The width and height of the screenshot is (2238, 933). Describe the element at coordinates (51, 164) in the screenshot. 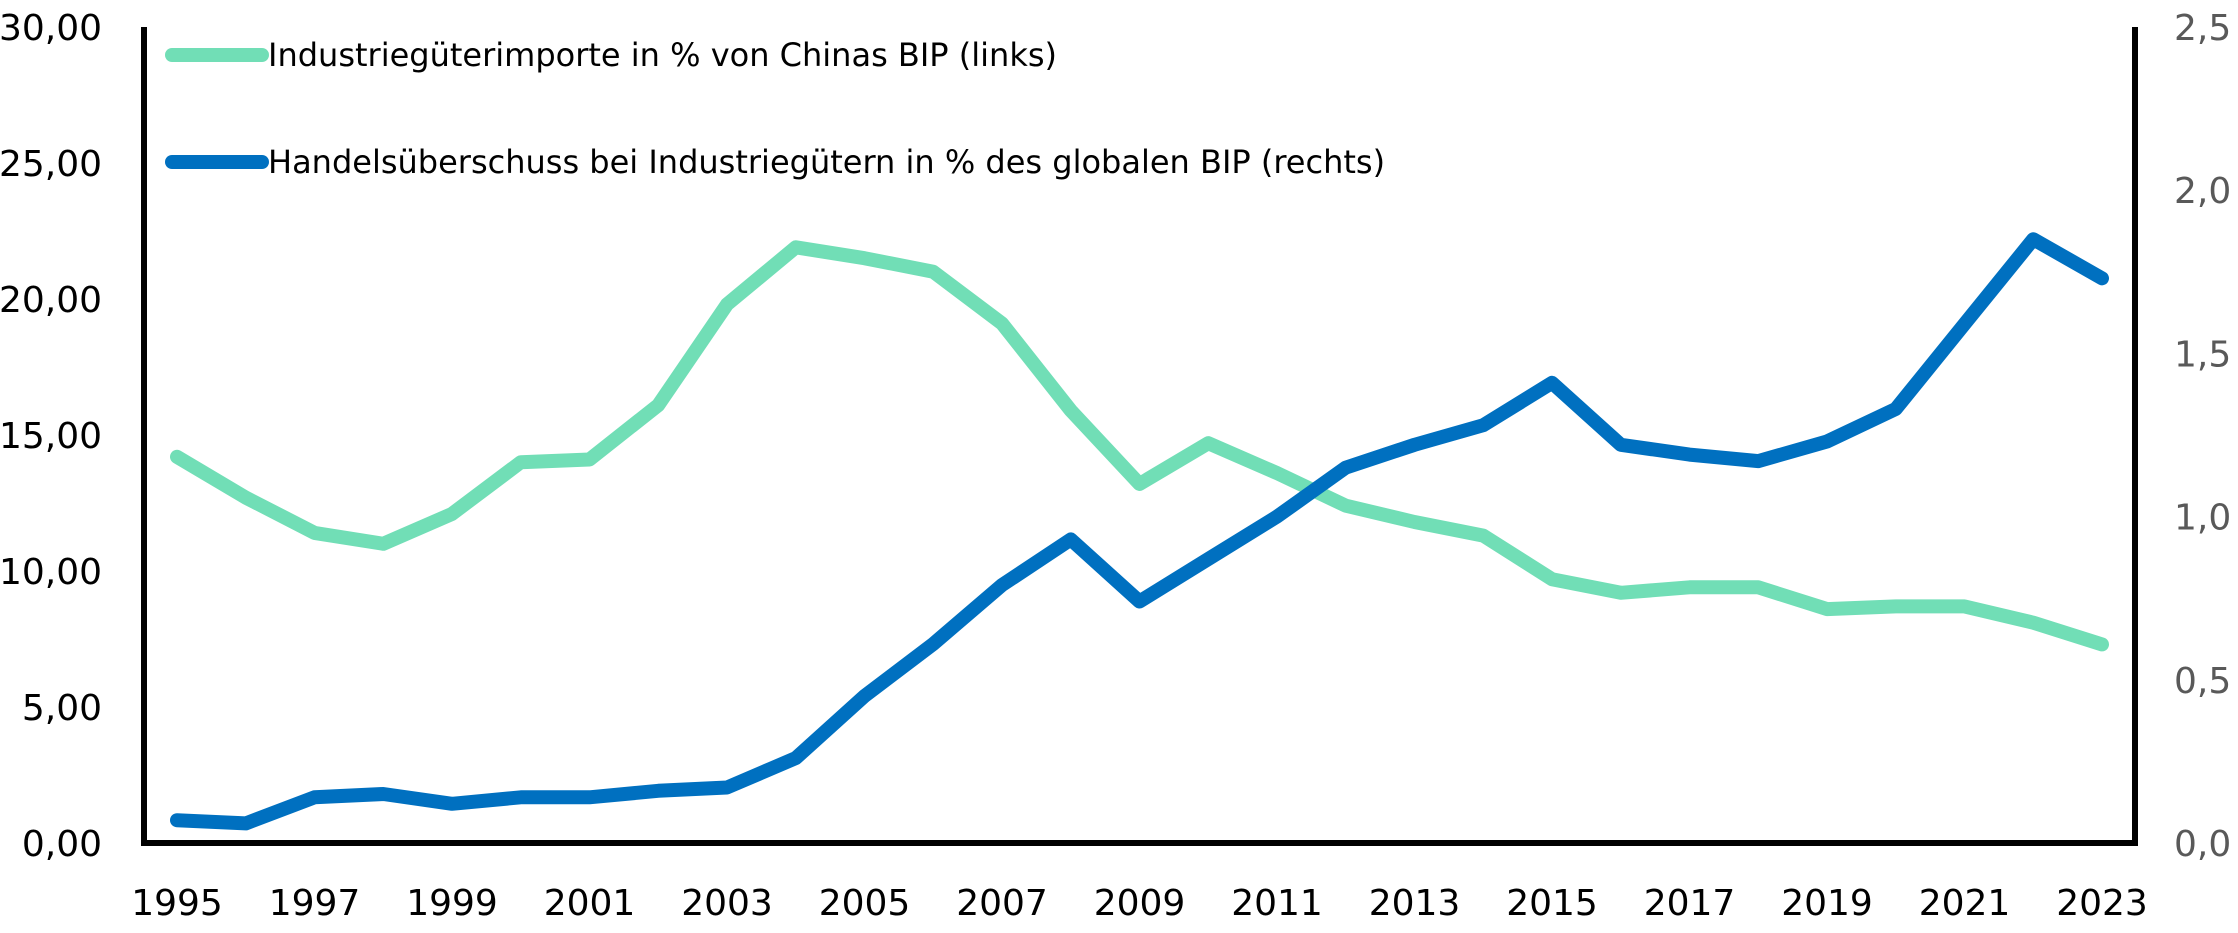

I see `y-tick-label-left: 25,00` at that location.